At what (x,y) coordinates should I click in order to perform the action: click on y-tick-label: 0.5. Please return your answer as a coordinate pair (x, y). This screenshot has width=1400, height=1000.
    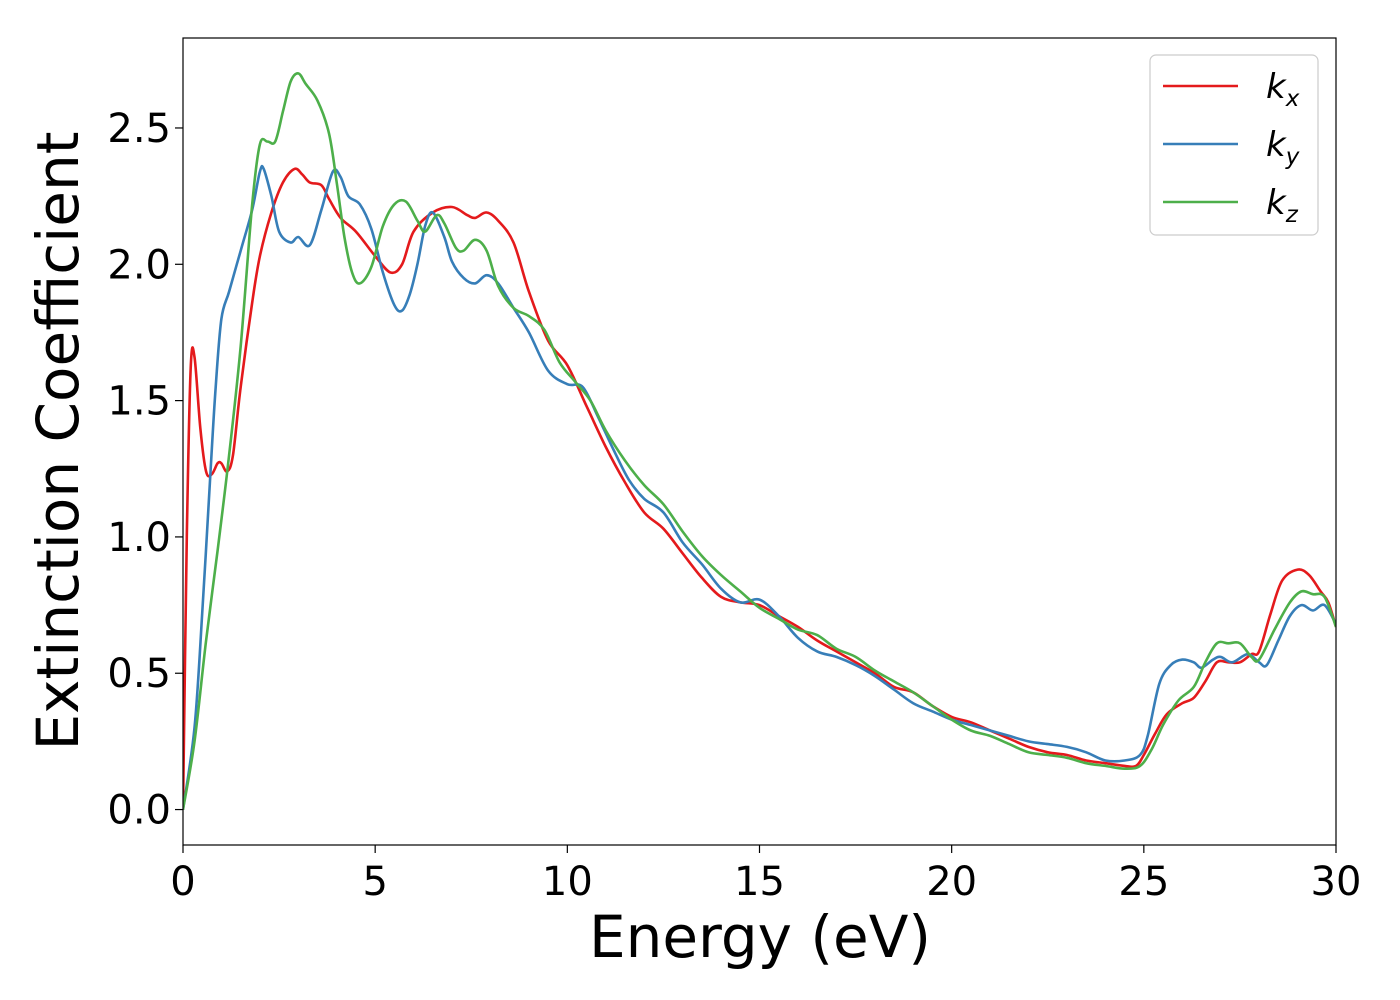
    Looking at the image, I should click on (139, 674).